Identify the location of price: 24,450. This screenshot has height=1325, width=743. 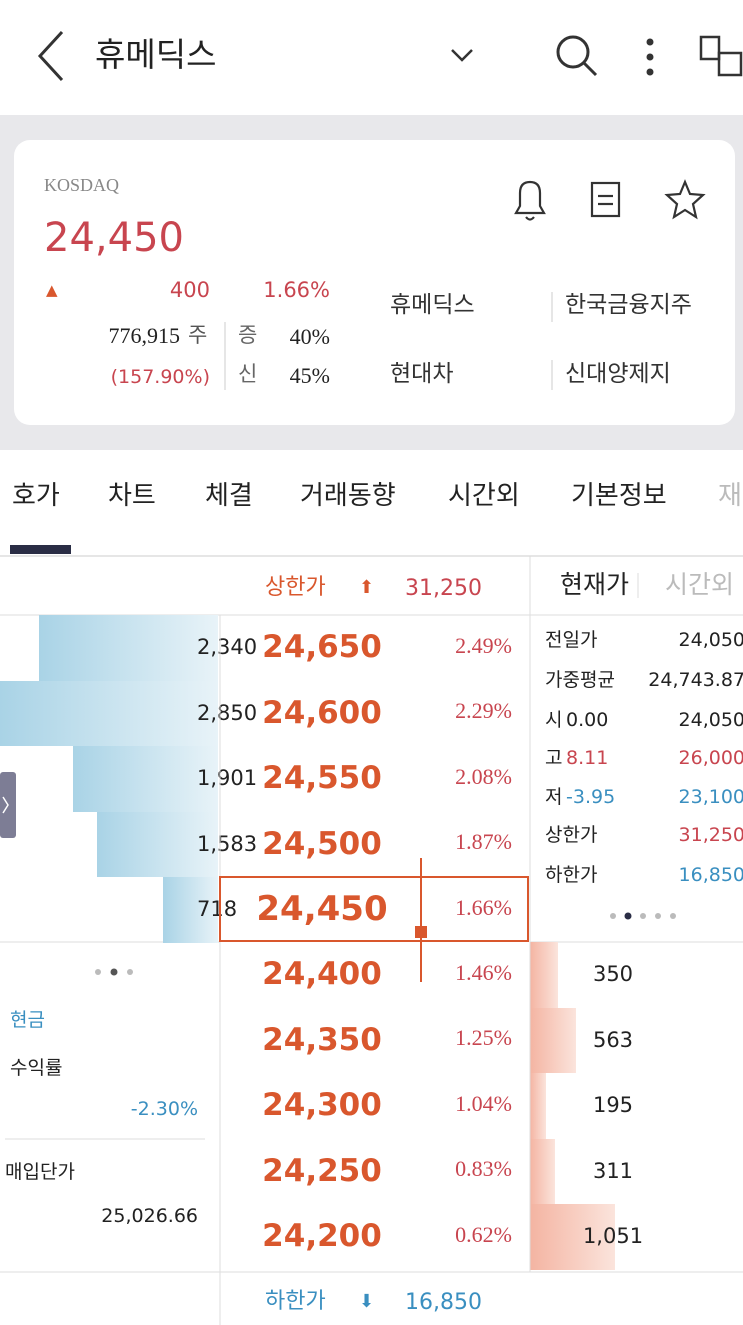
(322, 909).